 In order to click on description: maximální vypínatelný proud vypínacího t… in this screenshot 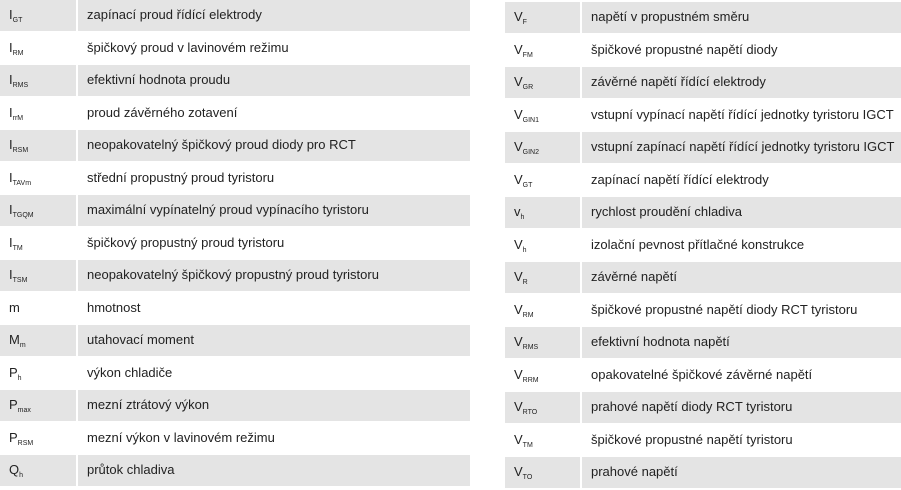, I will do `click(274, 210)`.